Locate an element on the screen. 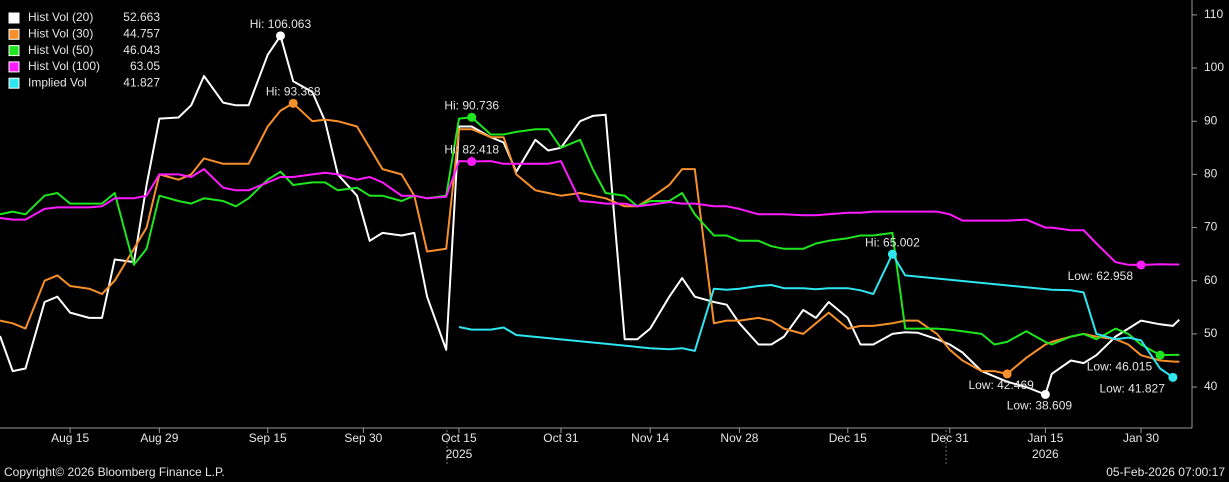 The image size is (1229, 482). legend-value: 46.043 is located at coordinates (141, 50).